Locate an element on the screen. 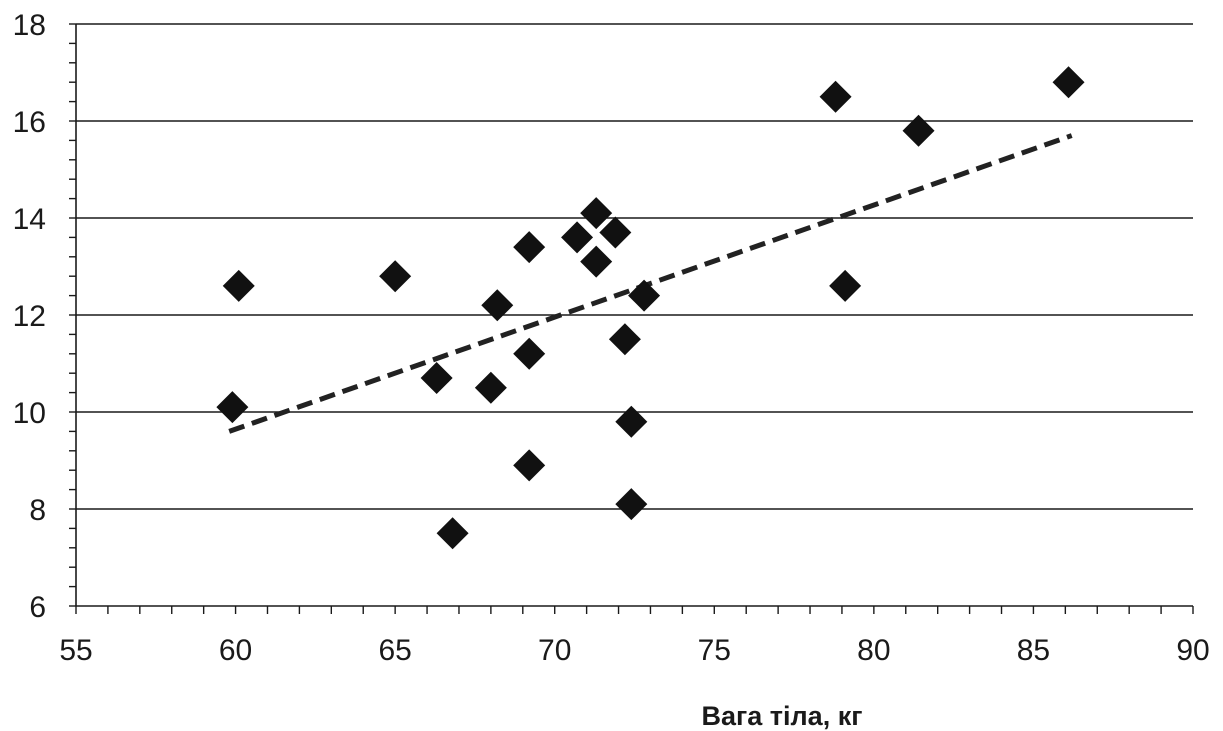 This screenshot has width=1223, height=731. y-tick-labels: 6 8 10 12 14 16 18 is located at coordinates (29, 316).